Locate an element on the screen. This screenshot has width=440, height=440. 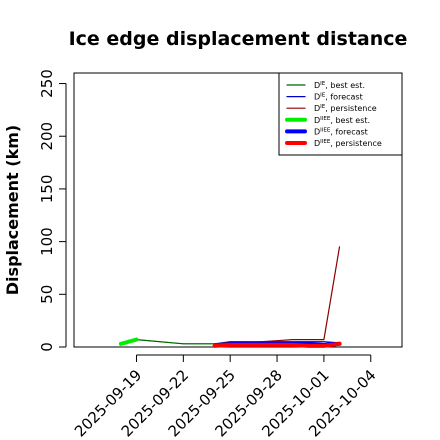
y-tick-label: 100 is located at coordinates (47, 241).